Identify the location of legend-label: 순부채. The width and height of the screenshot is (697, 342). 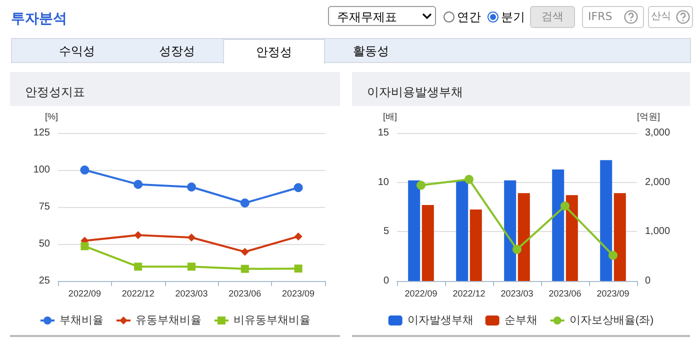
(521, 320).